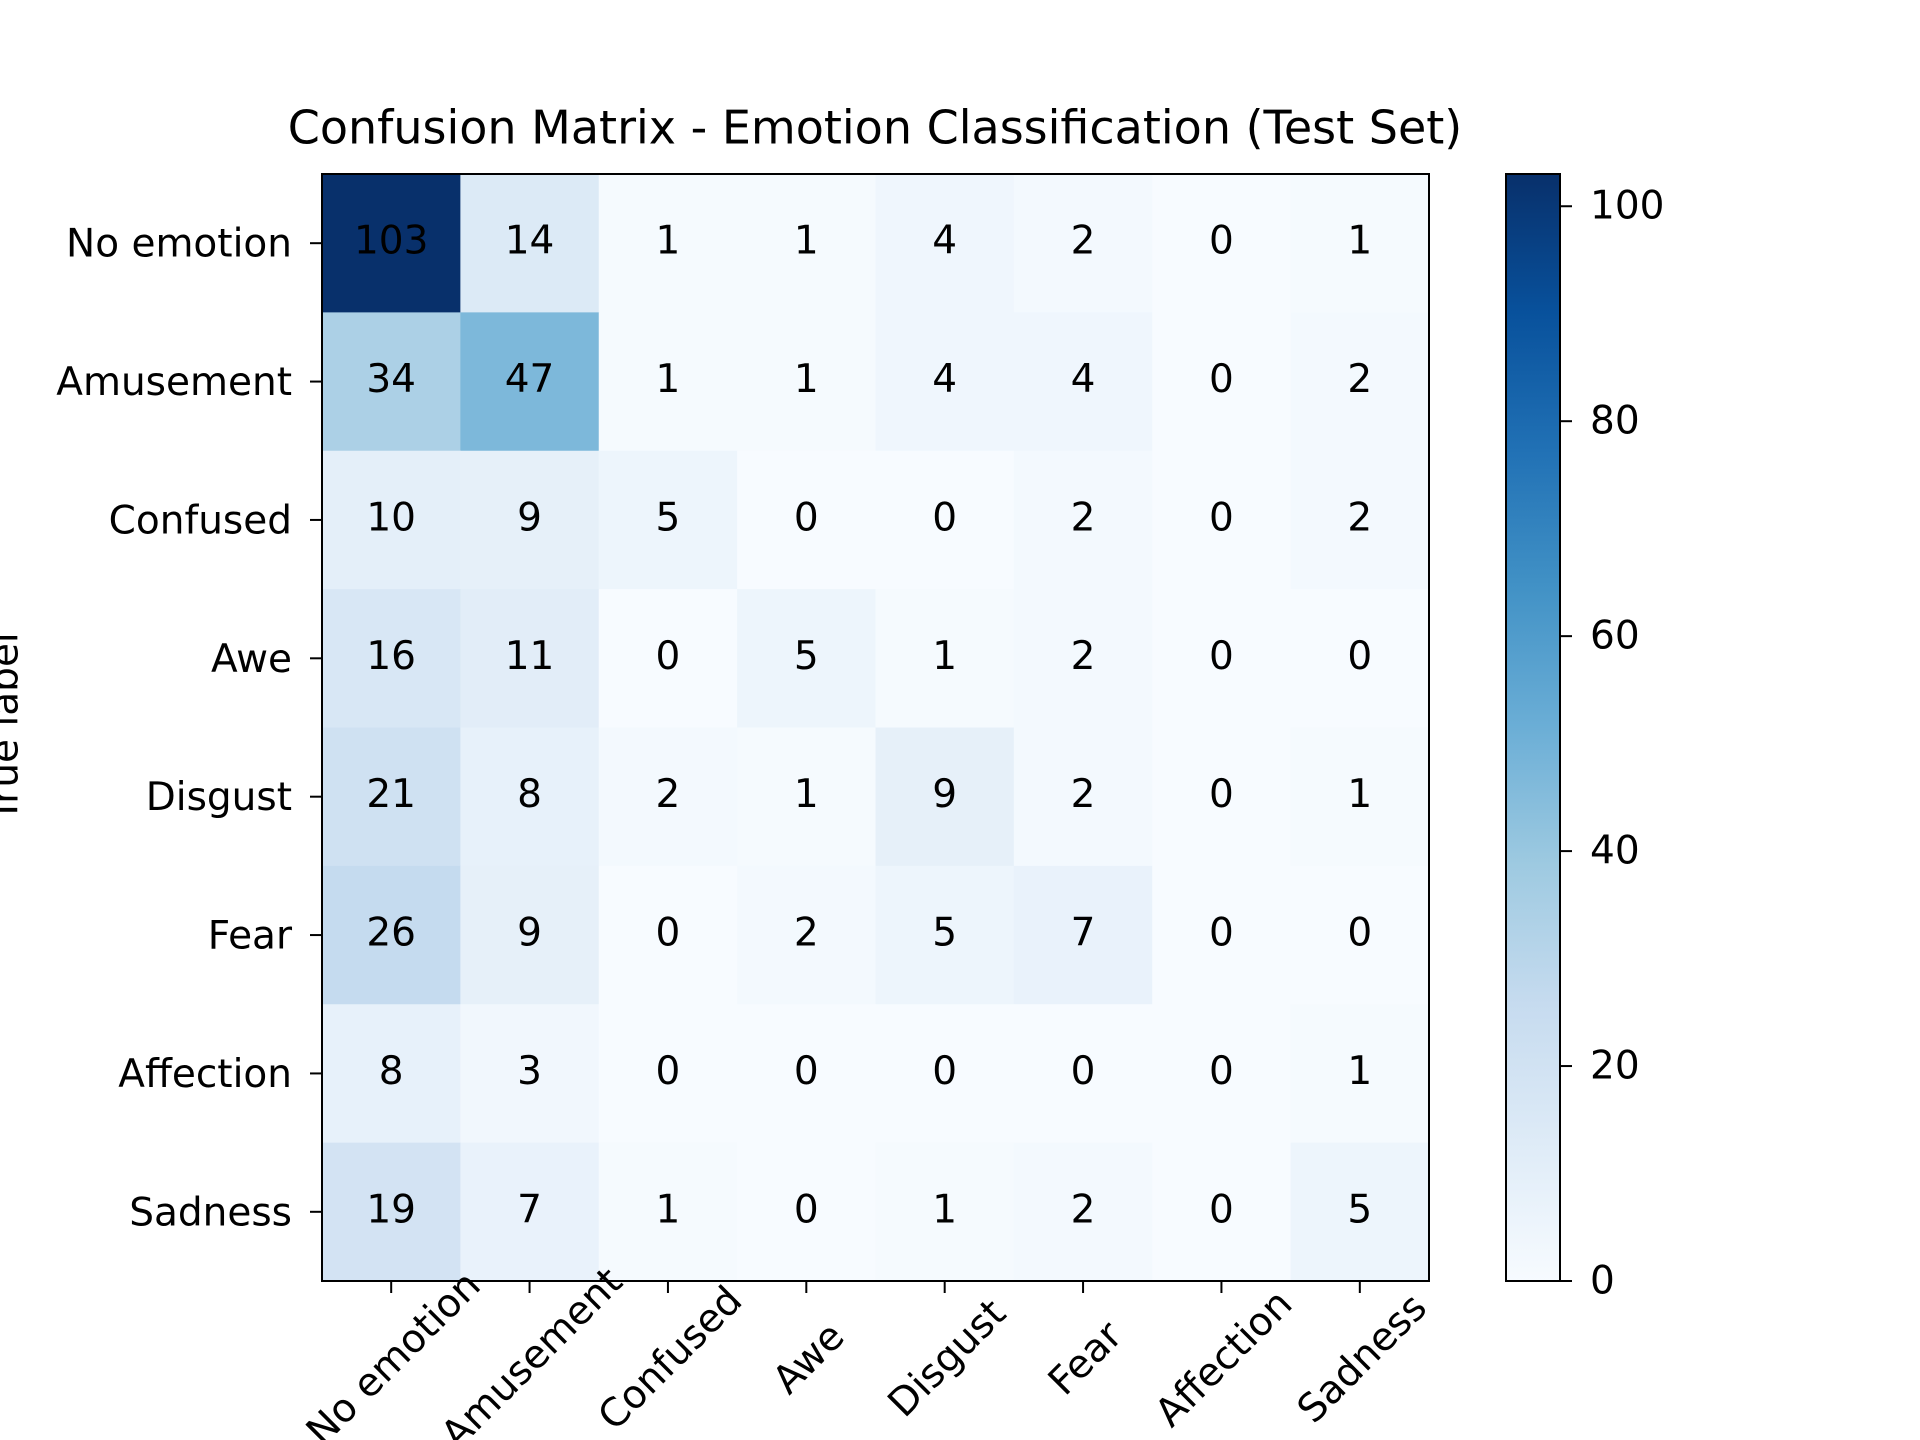 This screenshot has width=1920, height=1440. Describe the element at coordinates (174, 382) in the screenshot. I see `y-tick-label: Amusement` at that location.